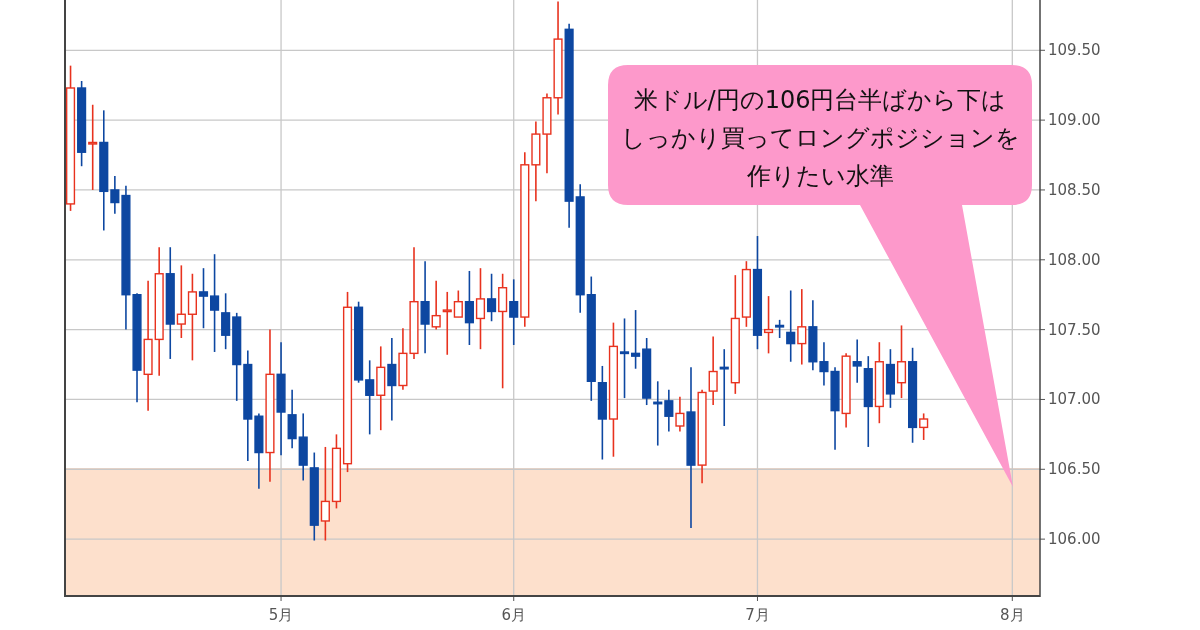 This screenshot has height=630, width=1200. What do you see at coordinates (819, 176) in the screenshot?
I see `annotation: 作りたい水準` at bounding box center [819, 176].